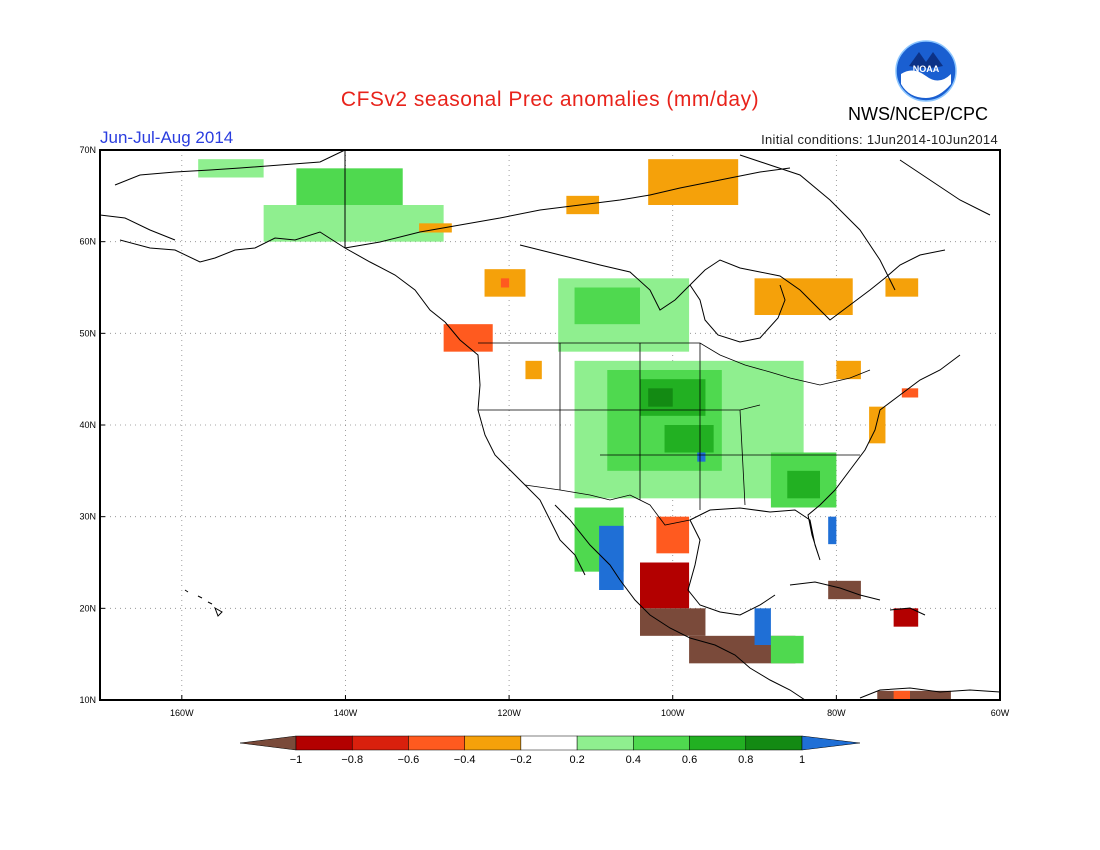 The image size is (1100, 850). I want to click on lon-tick-label-3: 100W, so click(673, 713).